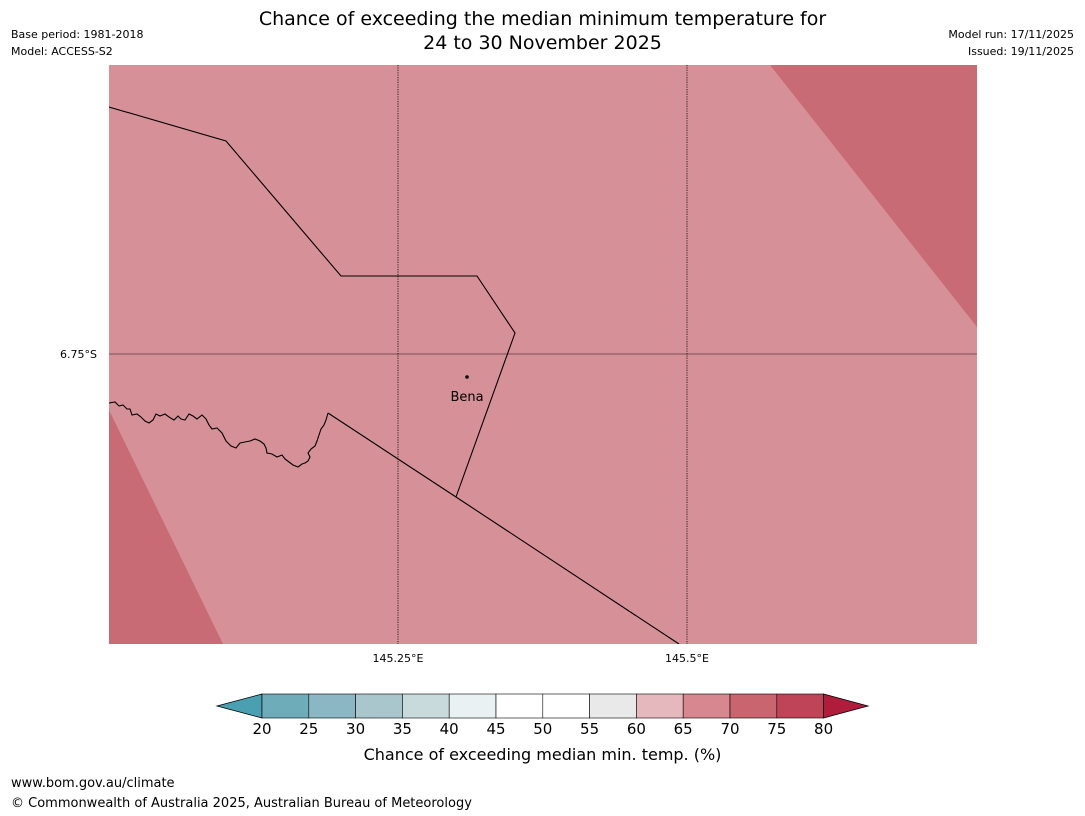  Describe the element at coordinates (309, 729) in the screenshot. I see `colorbar-tick-label: 25` at that location.